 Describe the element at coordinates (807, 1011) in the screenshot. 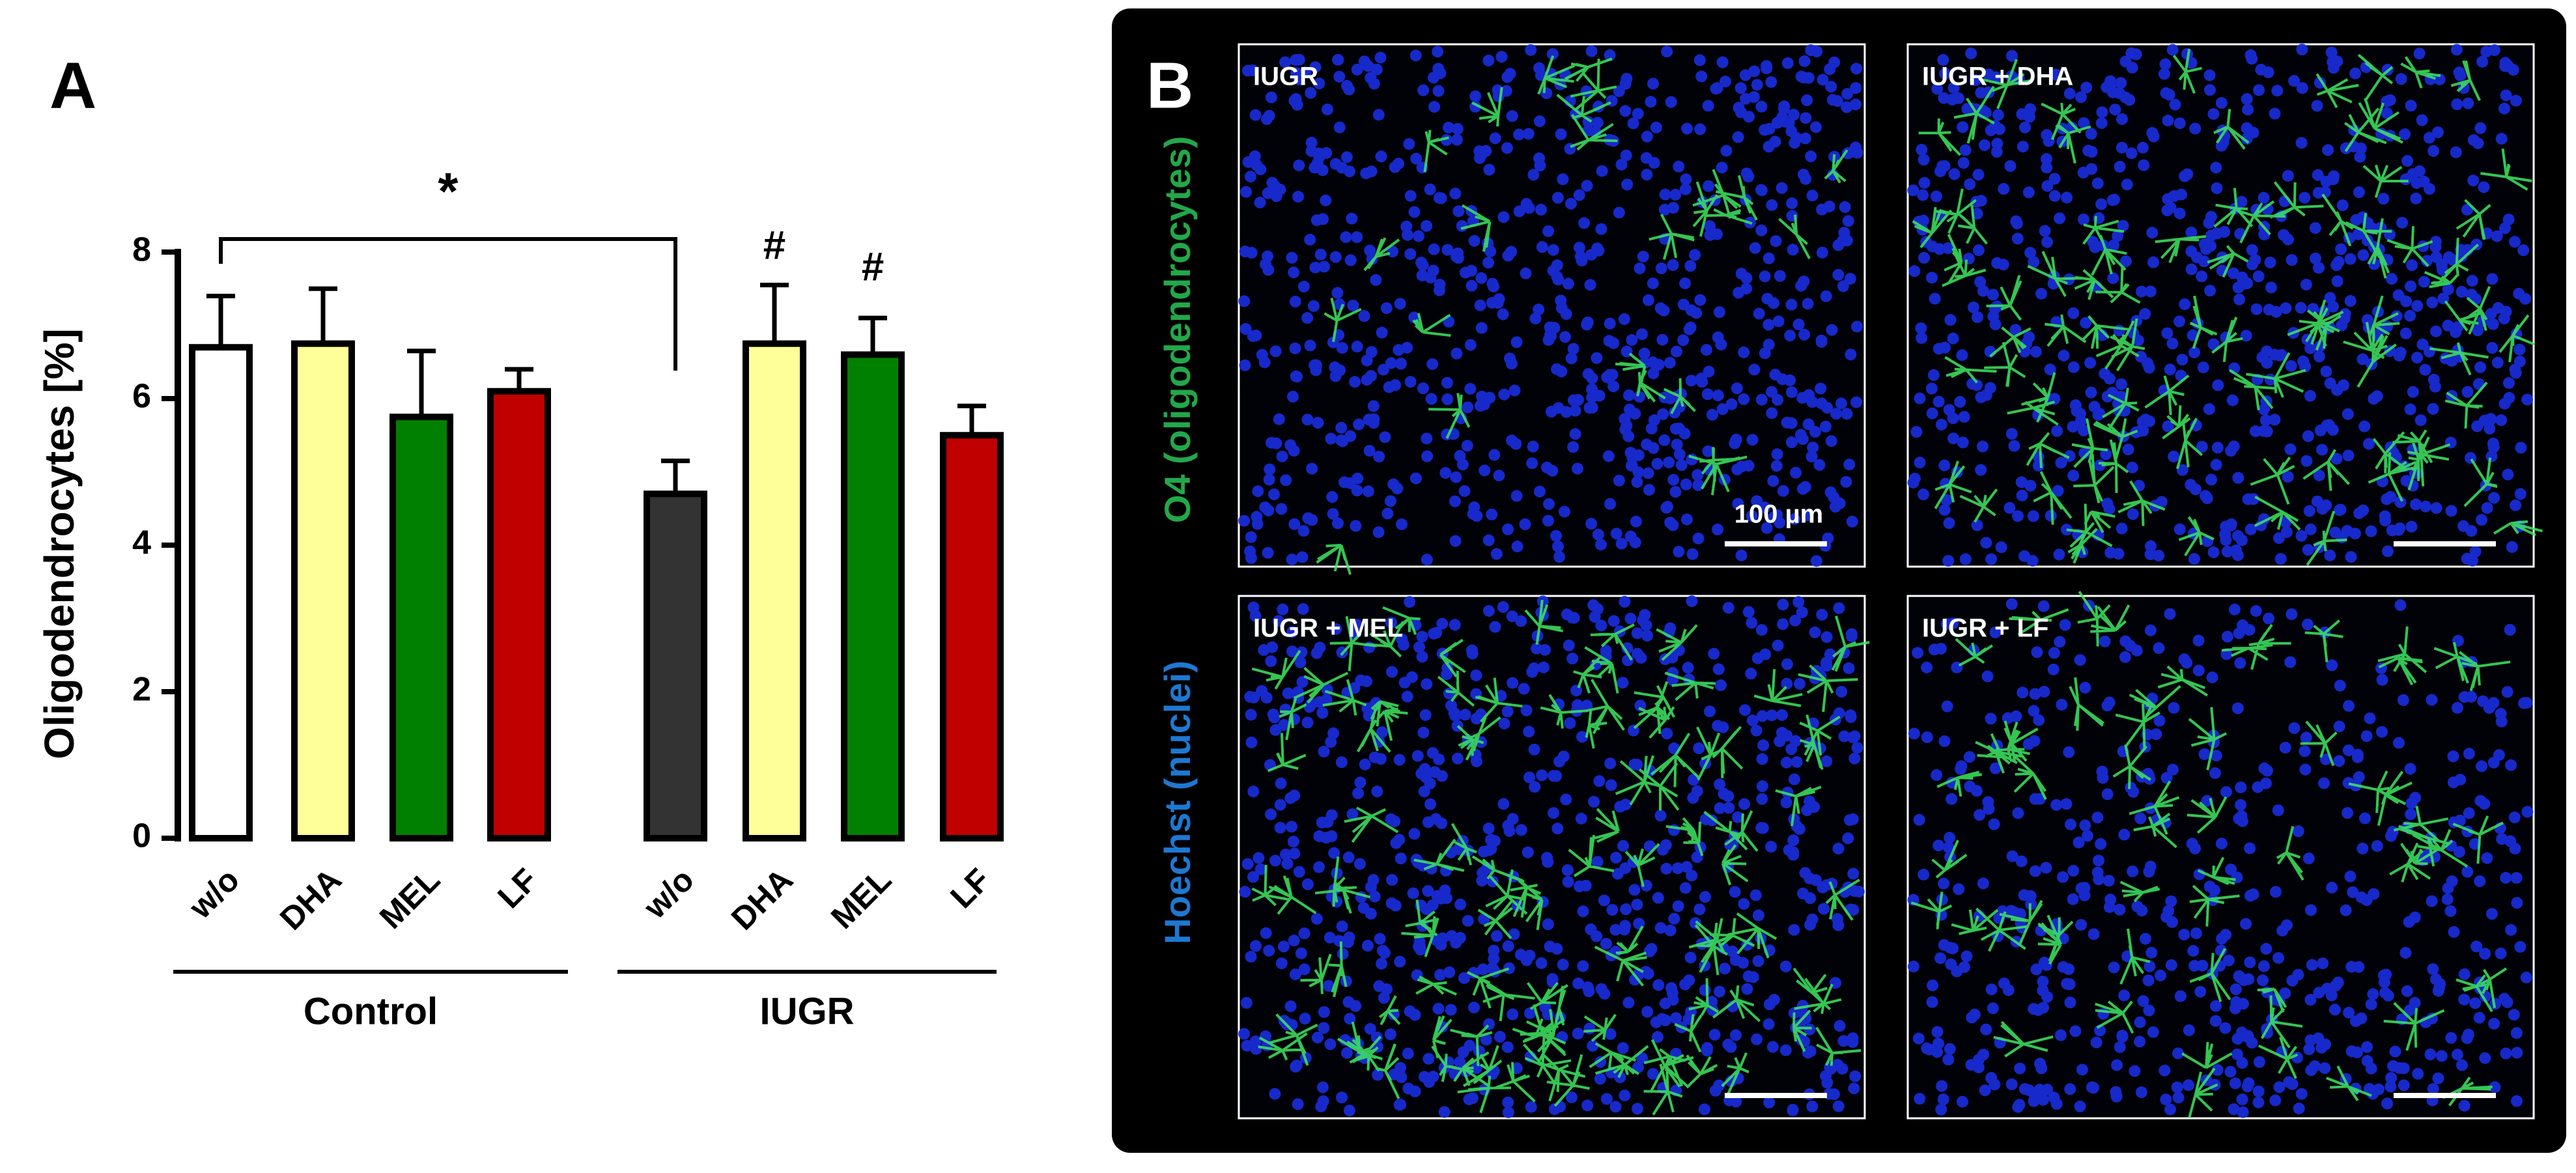

I see `group-label: IUGR` at that location.